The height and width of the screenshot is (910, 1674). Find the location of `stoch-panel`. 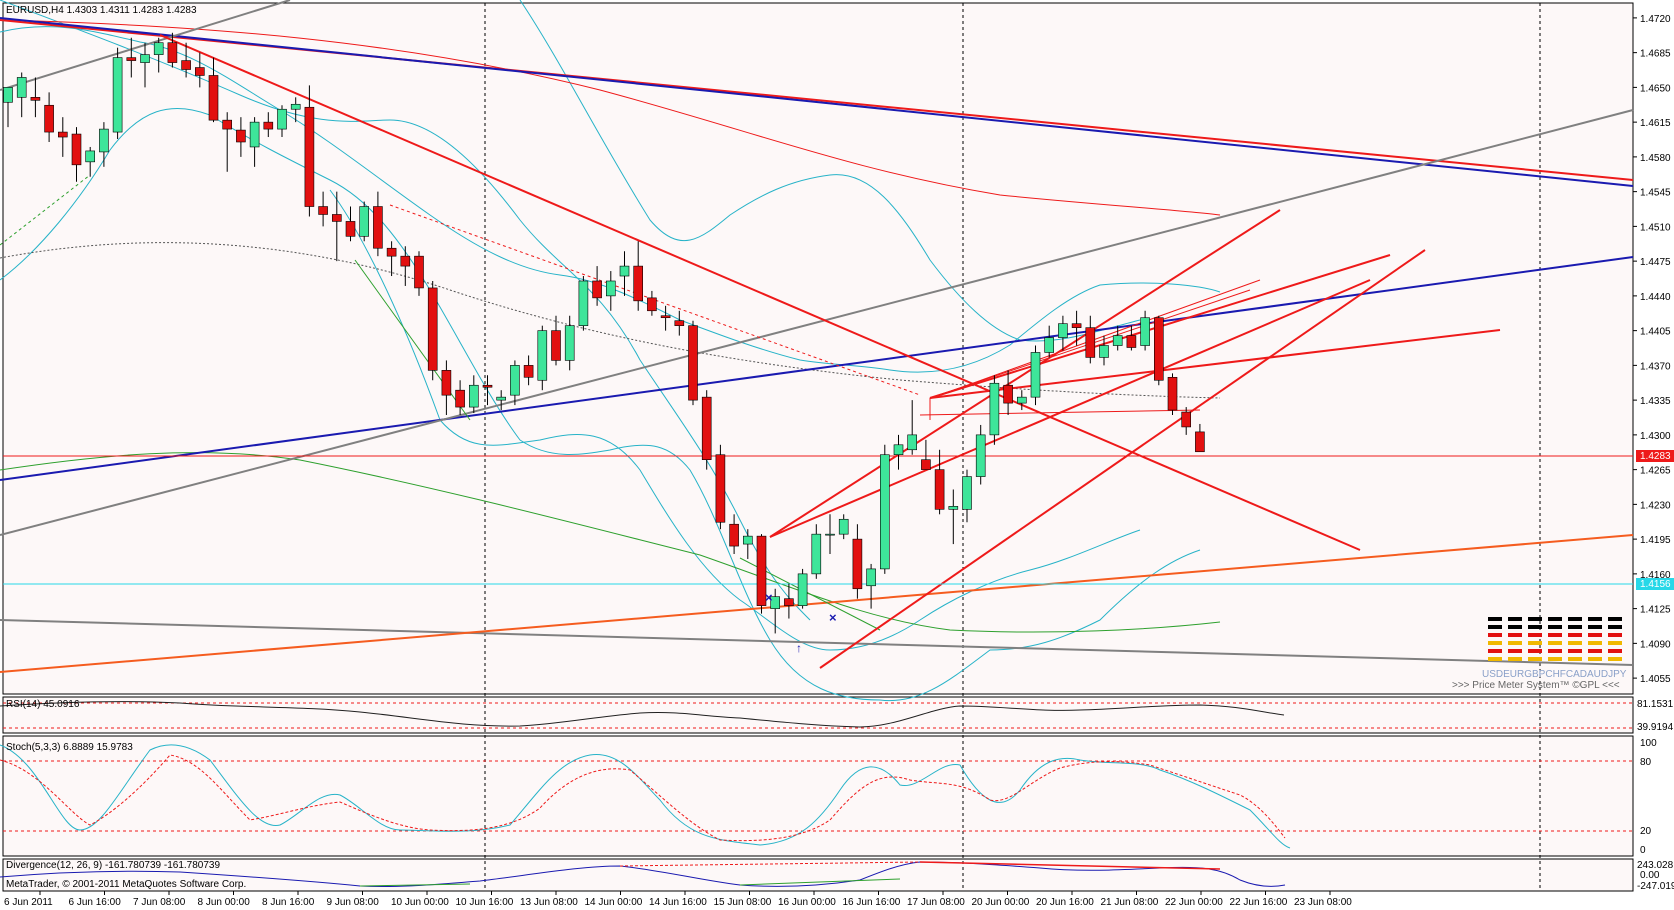

stoch-panel is located at coordinates (818, 796).